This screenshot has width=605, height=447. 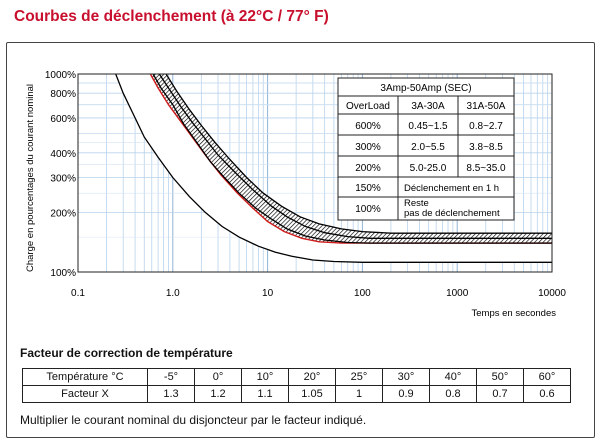 I want to click on x-tick-label: 0.1, so click(x=78, y=293).